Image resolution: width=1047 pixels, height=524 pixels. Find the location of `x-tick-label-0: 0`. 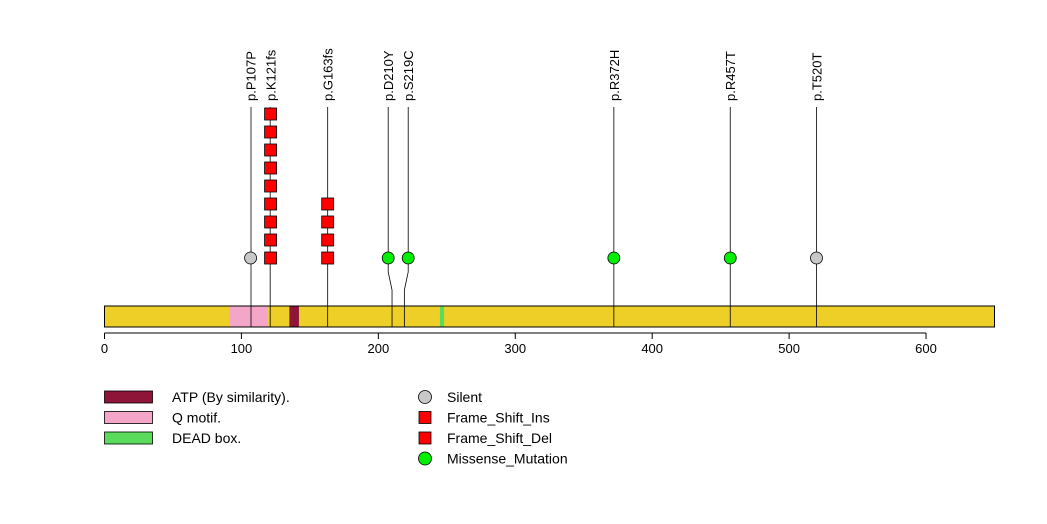

x-tick-label-0: 0 is located at coordinates (104, 348).